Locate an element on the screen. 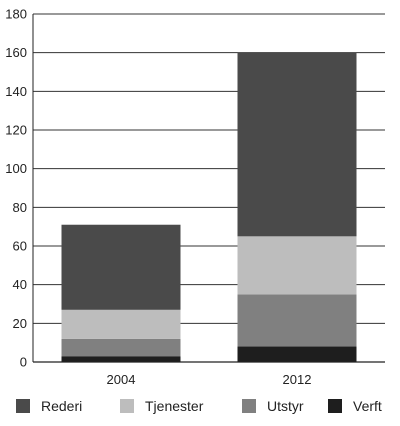 The height and width of the screenshot is (426, 400). y-tick-label: 120 is located at coordinates (16, 130).